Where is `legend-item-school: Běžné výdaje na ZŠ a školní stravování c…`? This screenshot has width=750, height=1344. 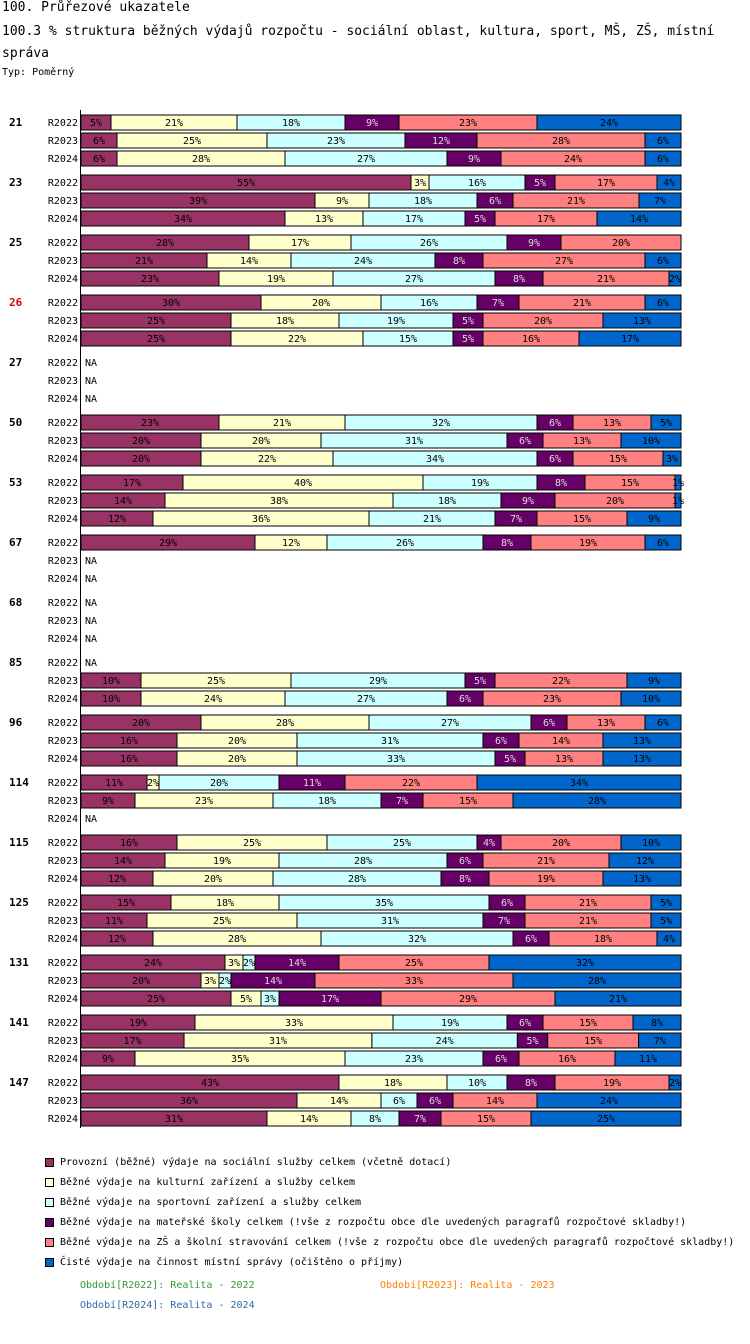 legend-item-school: Běžné výdaje na ZŠ a školní stravování c… is located at coordinates (389, 1242).